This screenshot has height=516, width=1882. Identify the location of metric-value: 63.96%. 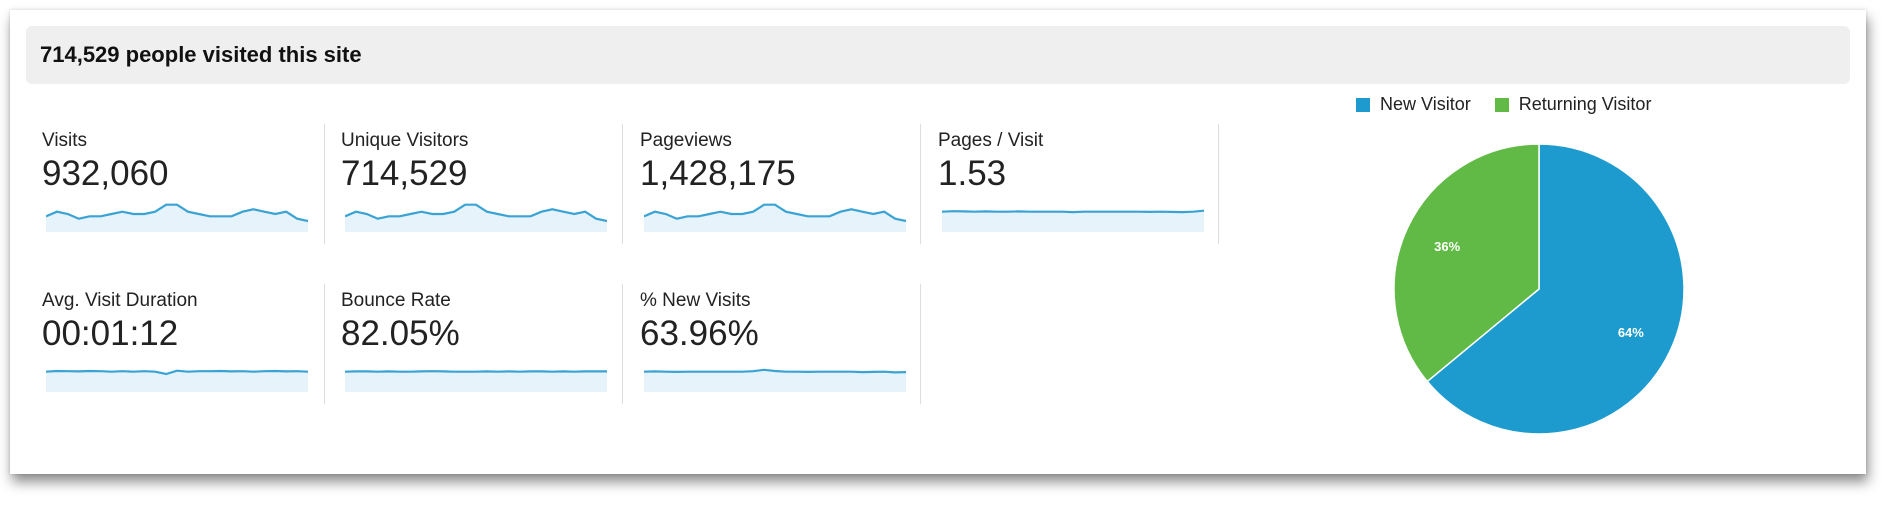
(699, 333).